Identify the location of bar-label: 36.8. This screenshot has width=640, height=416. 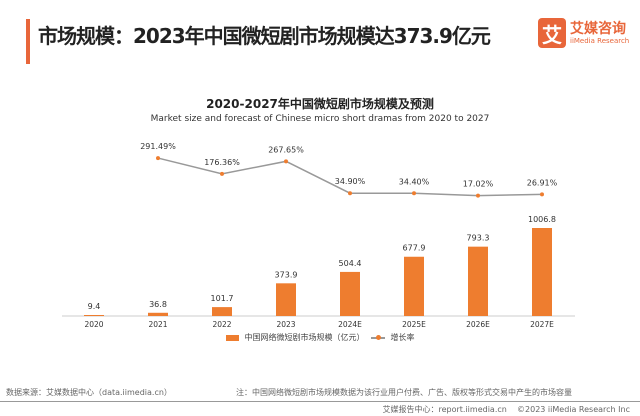
(158, 304).